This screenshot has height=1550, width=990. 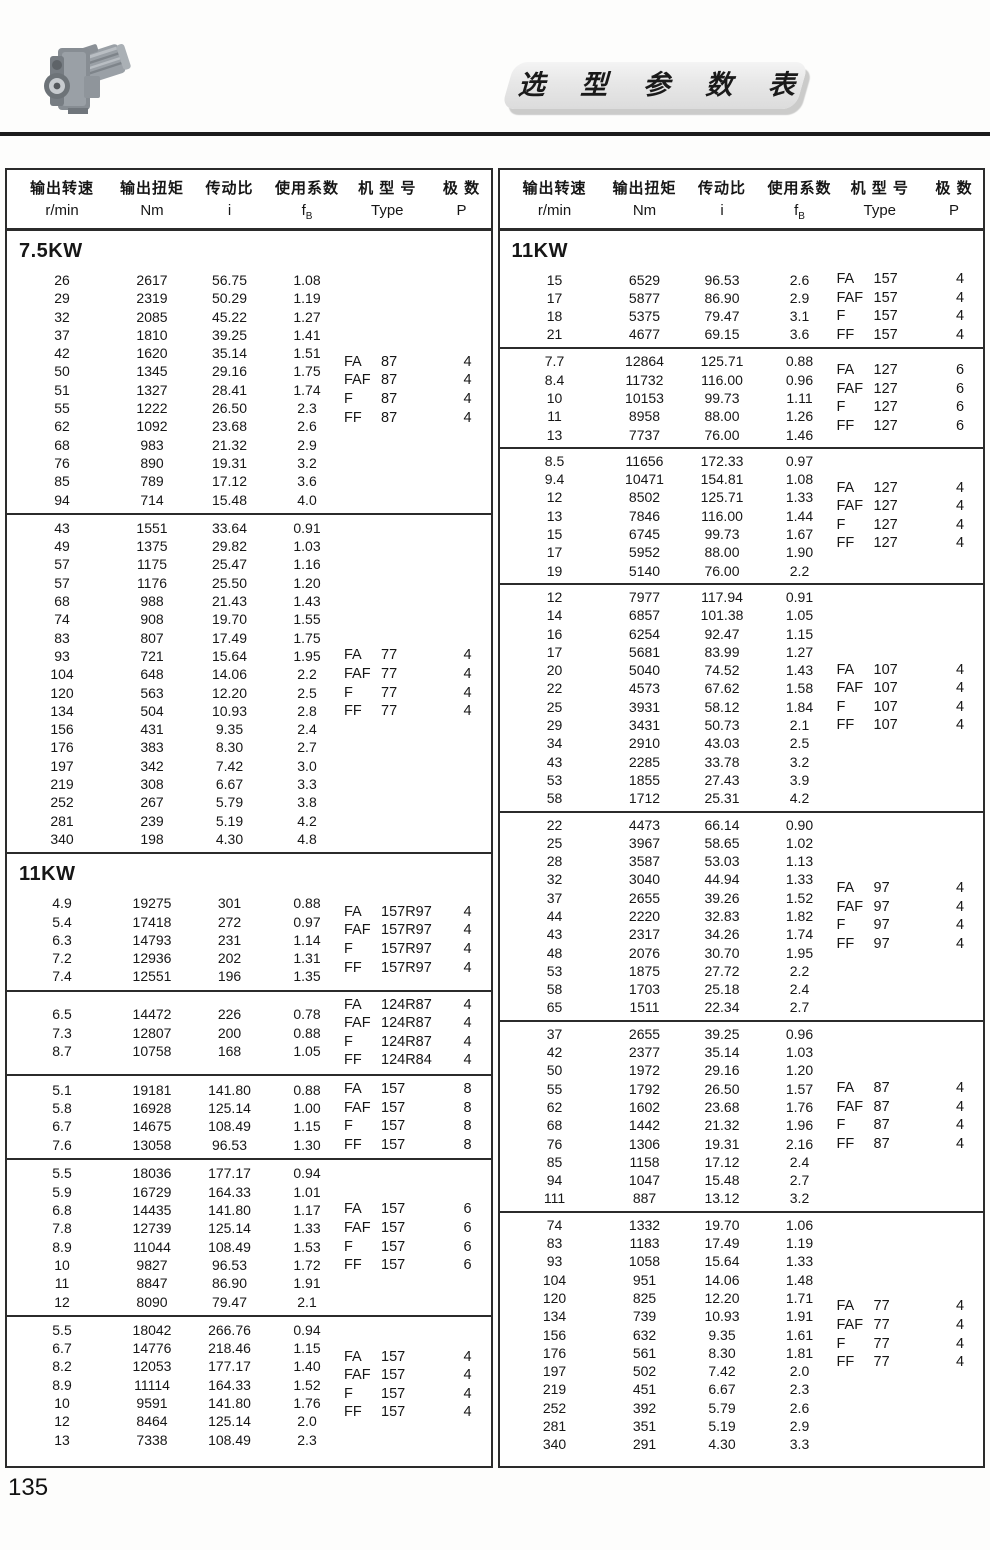 I want to click on speed-cell: 15, so click(x=554, y=279).